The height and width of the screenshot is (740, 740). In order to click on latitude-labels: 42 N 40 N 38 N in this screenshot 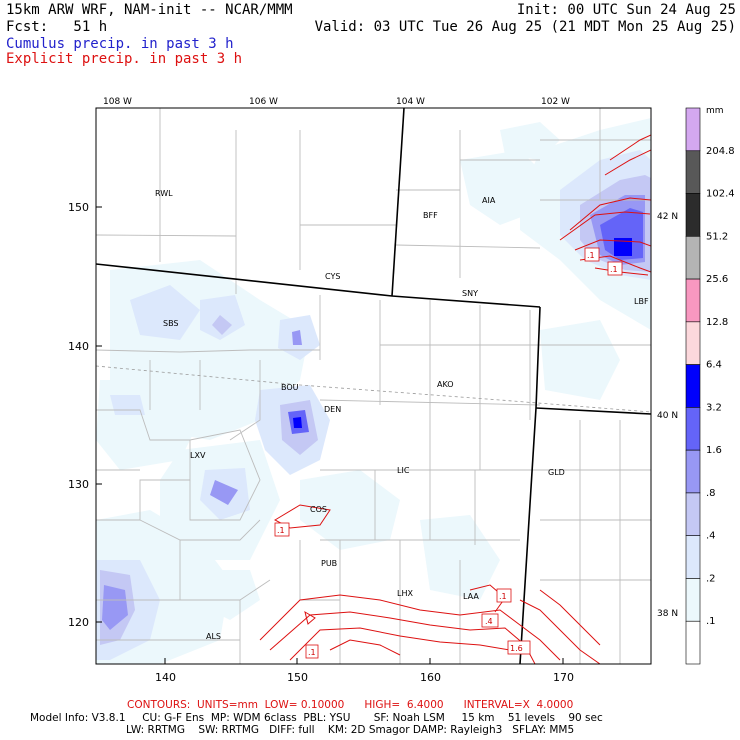, I will do `click(667, 415)`.